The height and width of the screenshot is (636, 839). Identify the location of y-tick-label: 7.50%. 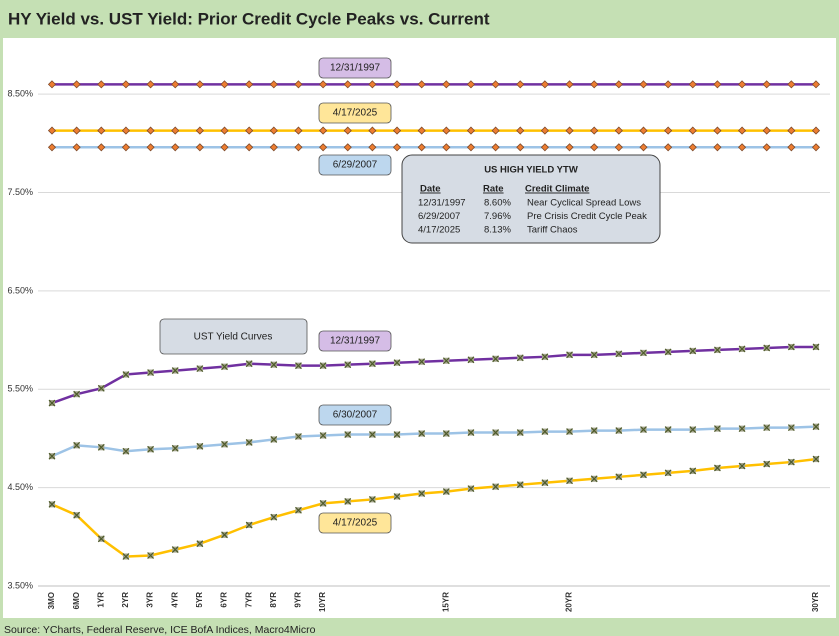
(20, 192).